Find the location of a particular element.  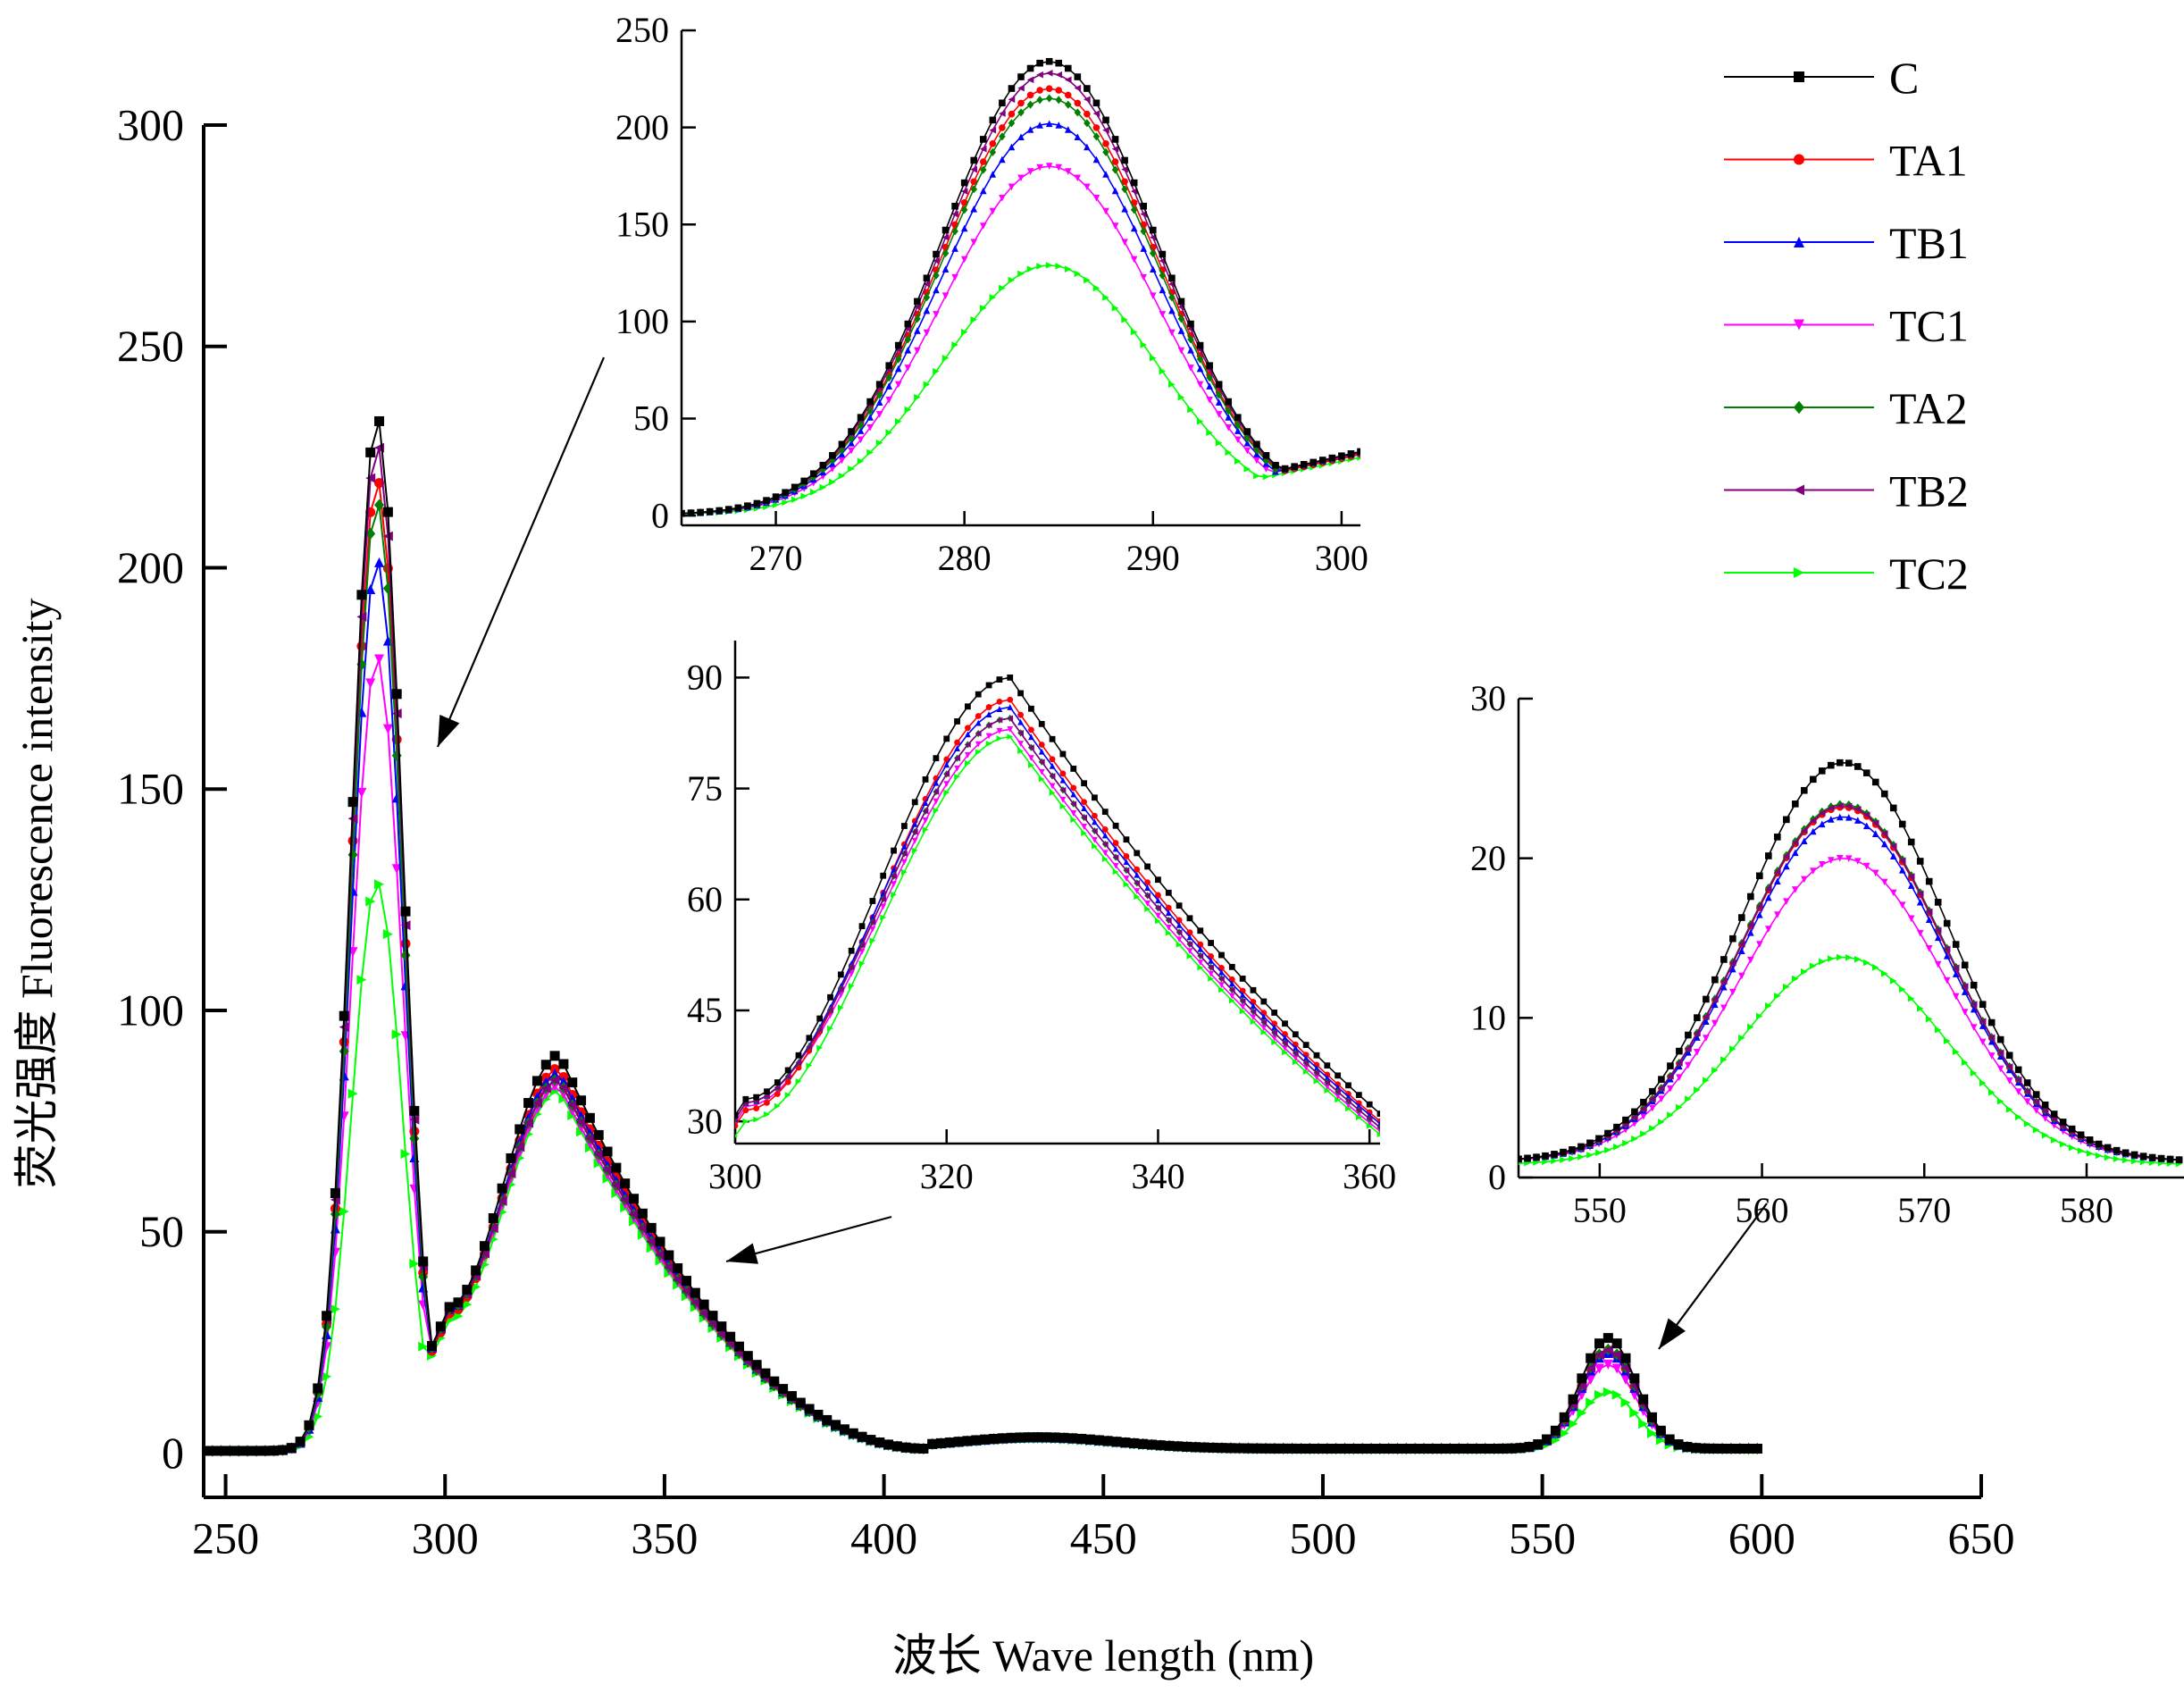

legend-marker-tb1 is located at coordinates (1799, 242).